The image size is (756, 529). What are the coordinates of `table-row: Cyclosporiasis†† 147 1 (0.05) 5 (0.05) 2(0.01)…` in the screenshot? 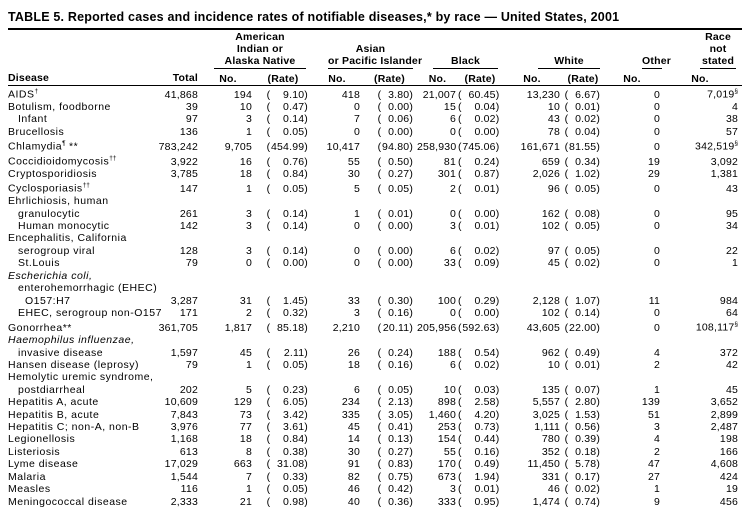 It's located at (375, 187).